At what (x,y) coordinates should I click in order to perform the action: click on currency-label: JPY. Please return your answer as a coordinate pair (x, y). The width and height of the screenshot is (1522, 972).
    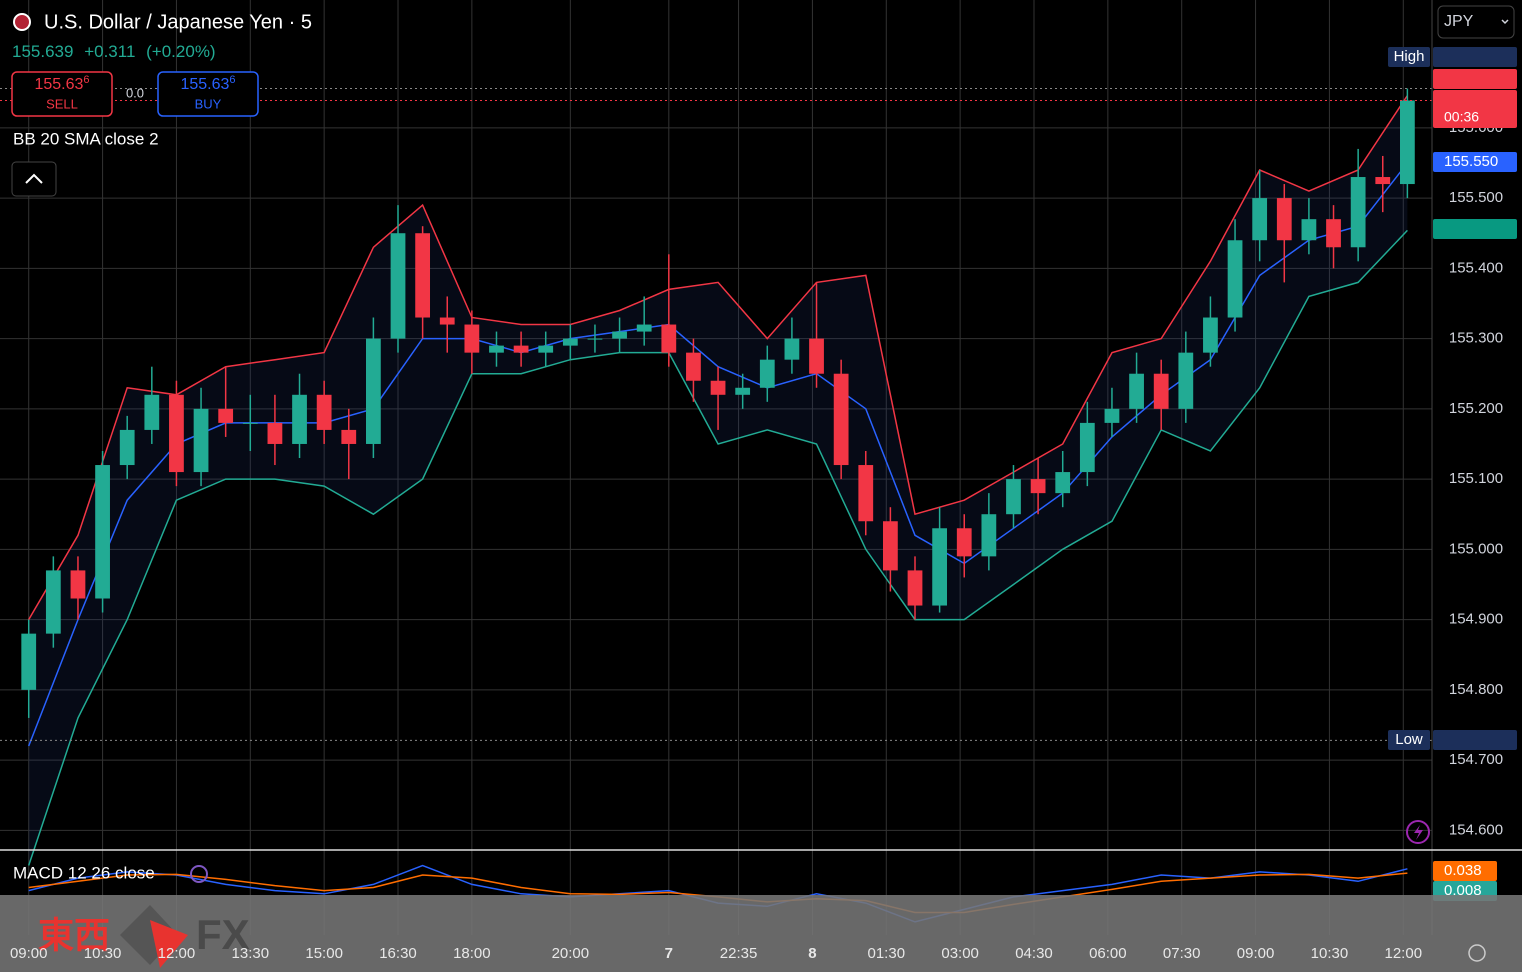
    Looking at the image, I should click on (1459, 21).